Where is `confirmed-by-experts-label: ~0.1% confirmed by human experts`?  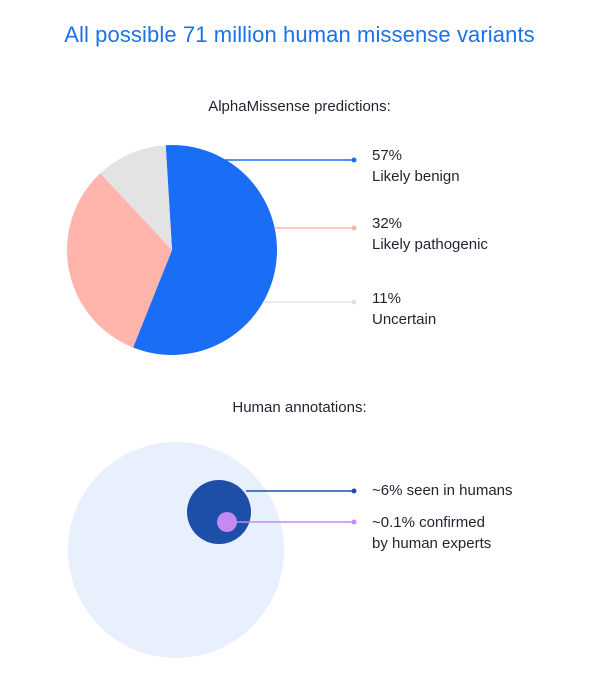
confirmed-by-experts-label: ~0.1% confirmed by human experts is located at coordinates (432, 533).